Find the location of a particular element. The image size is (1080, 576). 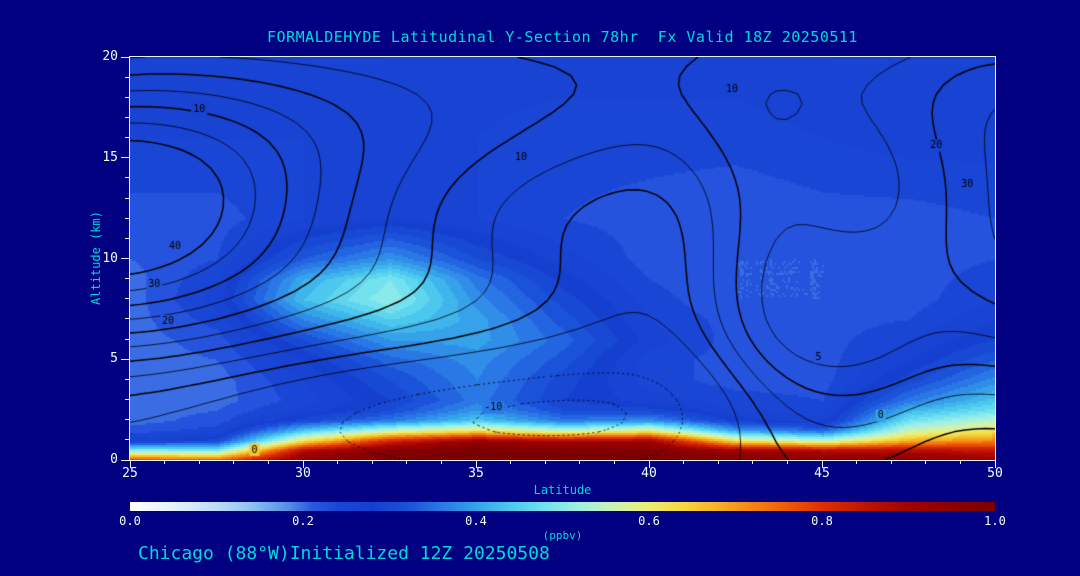

colorbar-tick-label: 1.0 is located at coordinates (995, 521).